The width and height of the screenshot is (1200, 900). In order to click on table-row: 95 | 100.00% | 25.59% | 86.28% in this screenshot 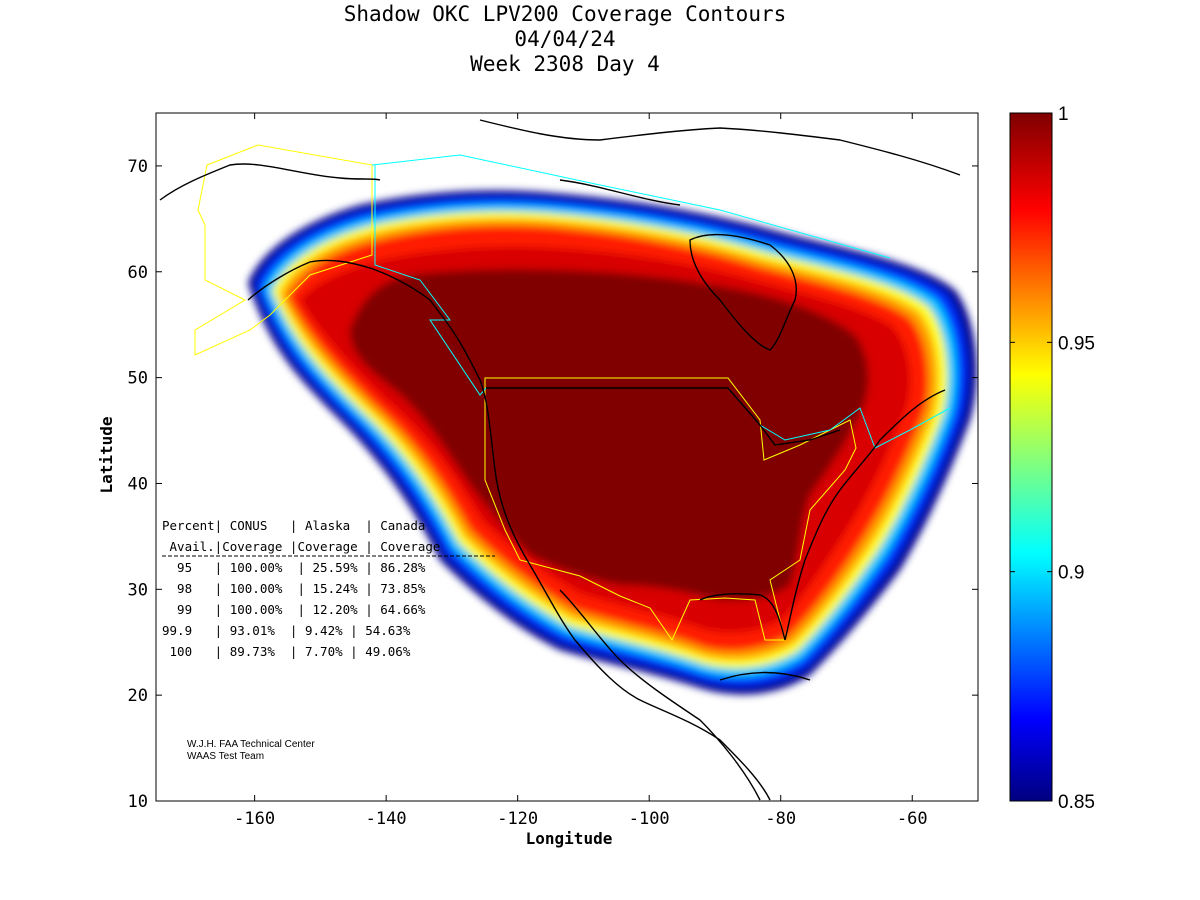, I will do `click(294, 567)`.